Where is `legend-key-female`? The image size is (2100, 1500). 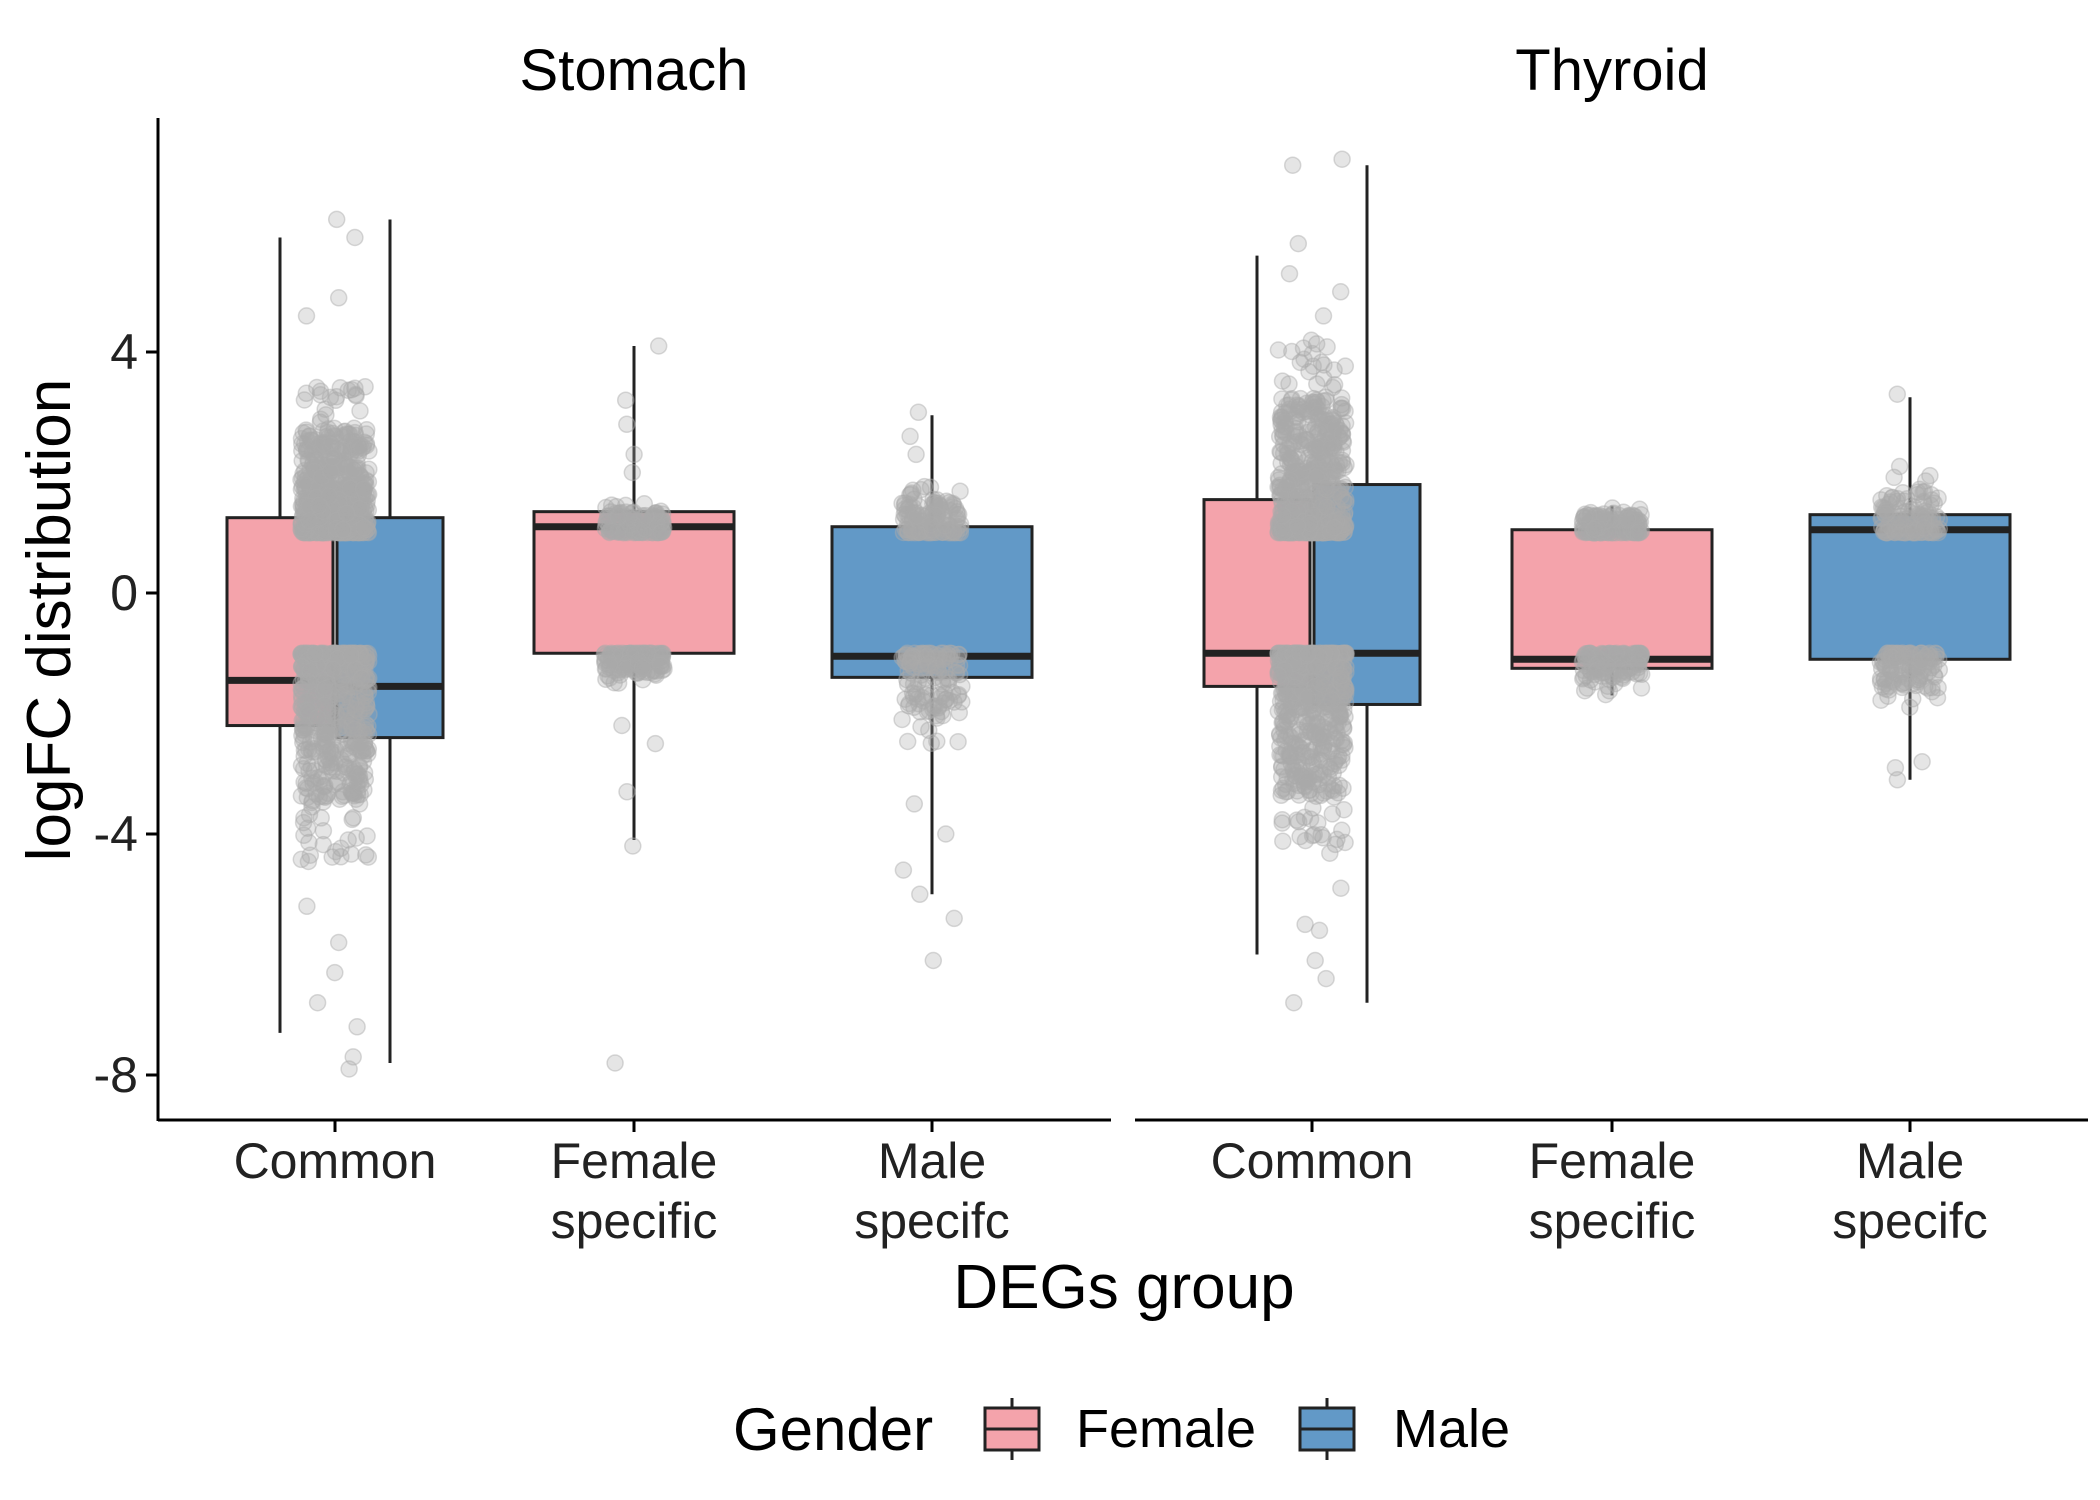 legend-key-female is located at coordinates (1012, 1429).